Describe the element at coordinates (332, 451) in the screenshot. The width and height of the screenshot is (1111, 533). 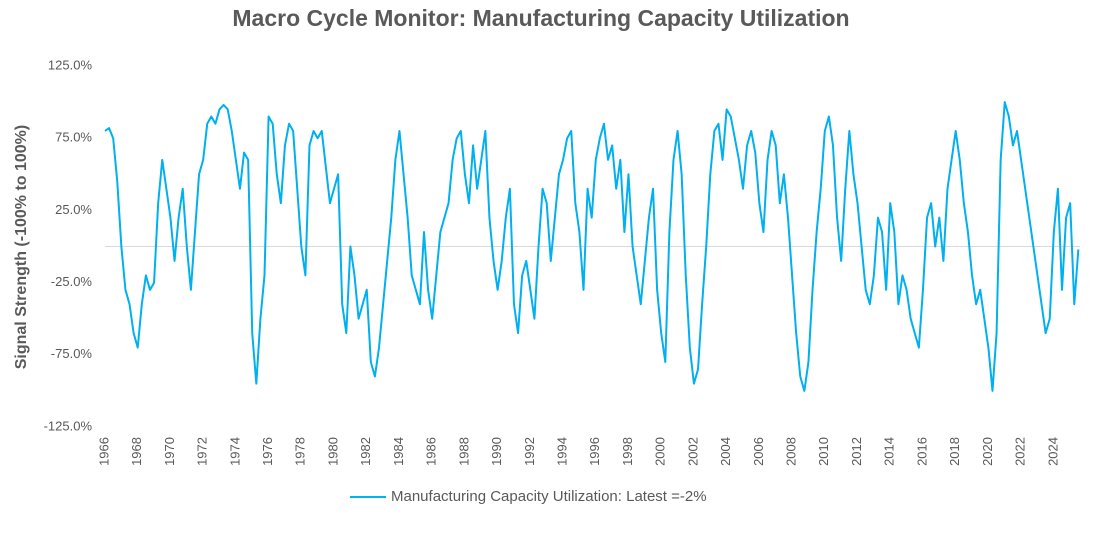
I see `x-tick-label: 1980` at that location.